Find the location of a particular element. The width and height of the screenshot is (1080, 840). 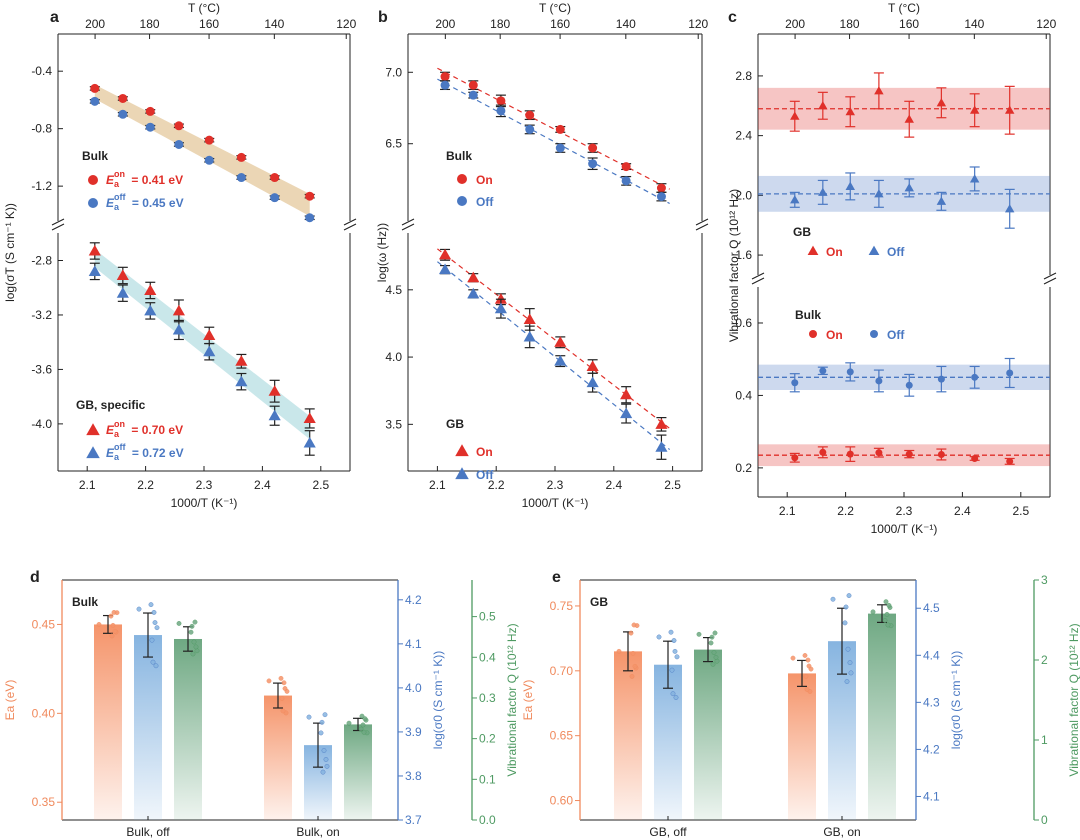

y-tick-label: 0.65 is located at coordinates (562, 736).